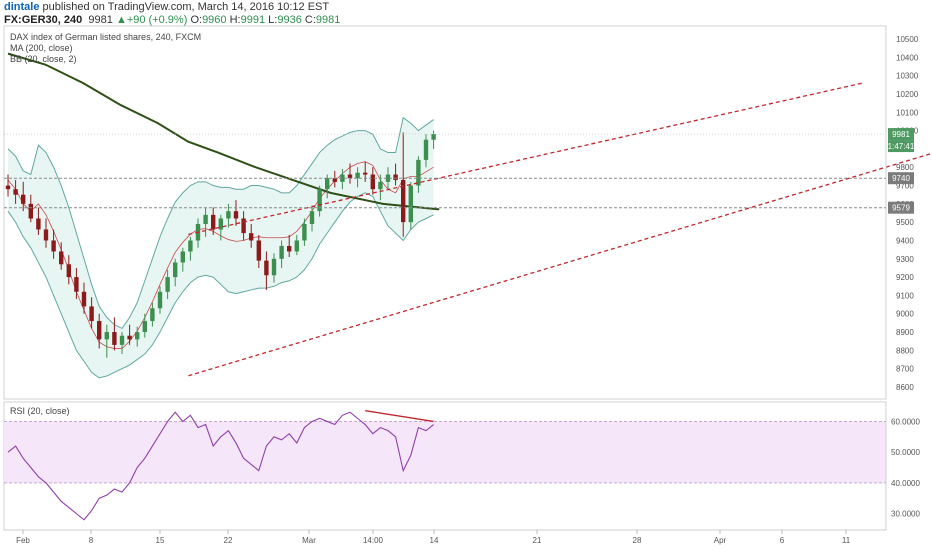 Image resolution: width=932 pixels, height=550 pixels. What do you see at coordinates (902, 466) in the screenshot?
I see `rsi-axis: 30.0000 40.0000 50.0000 60.0000` at bounding box center [902, 466].